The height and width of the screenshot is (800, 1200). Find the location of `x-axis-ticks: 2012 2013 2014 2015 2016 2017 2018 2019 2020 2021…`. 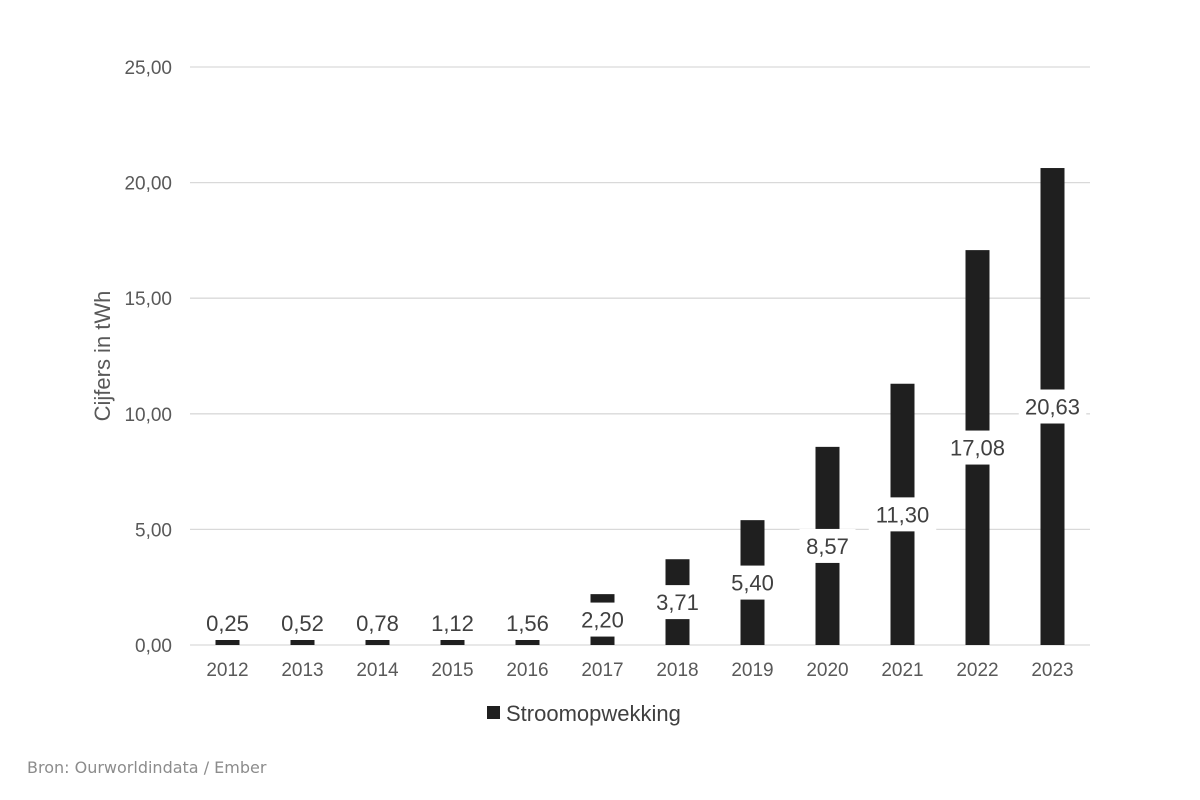

x-axis-ticks: 2012 2013 2014 2015 2016 2017 2018 2019 2020 2021… is located at coordinates (639, 670).